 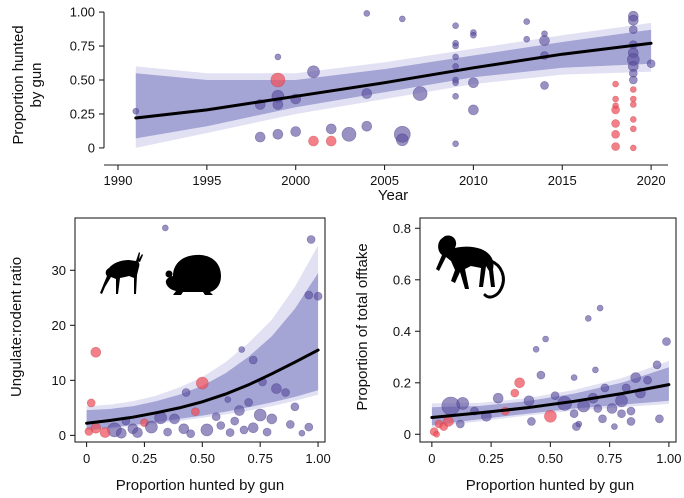 I want to click on year-panel-y-tick-label: 1.00, so click(x=82, y=12).